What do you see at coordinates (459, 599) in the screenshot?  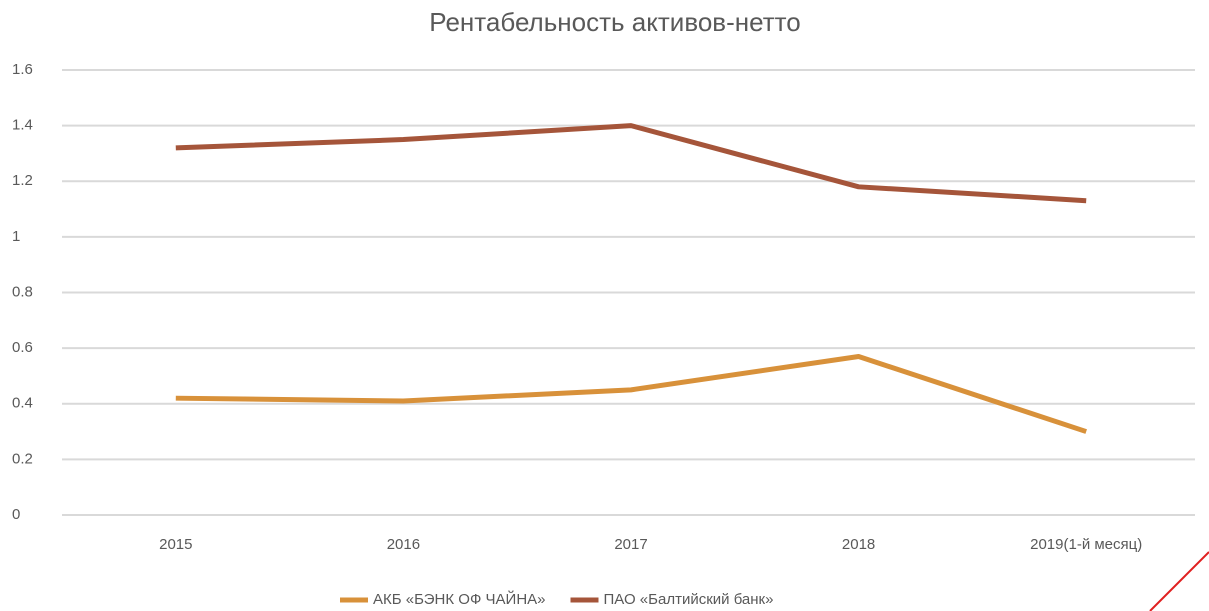 I see `legend-label: АКБ «БЭНК ОФ ЧАЙНА»` at bounding box center [459, 599].